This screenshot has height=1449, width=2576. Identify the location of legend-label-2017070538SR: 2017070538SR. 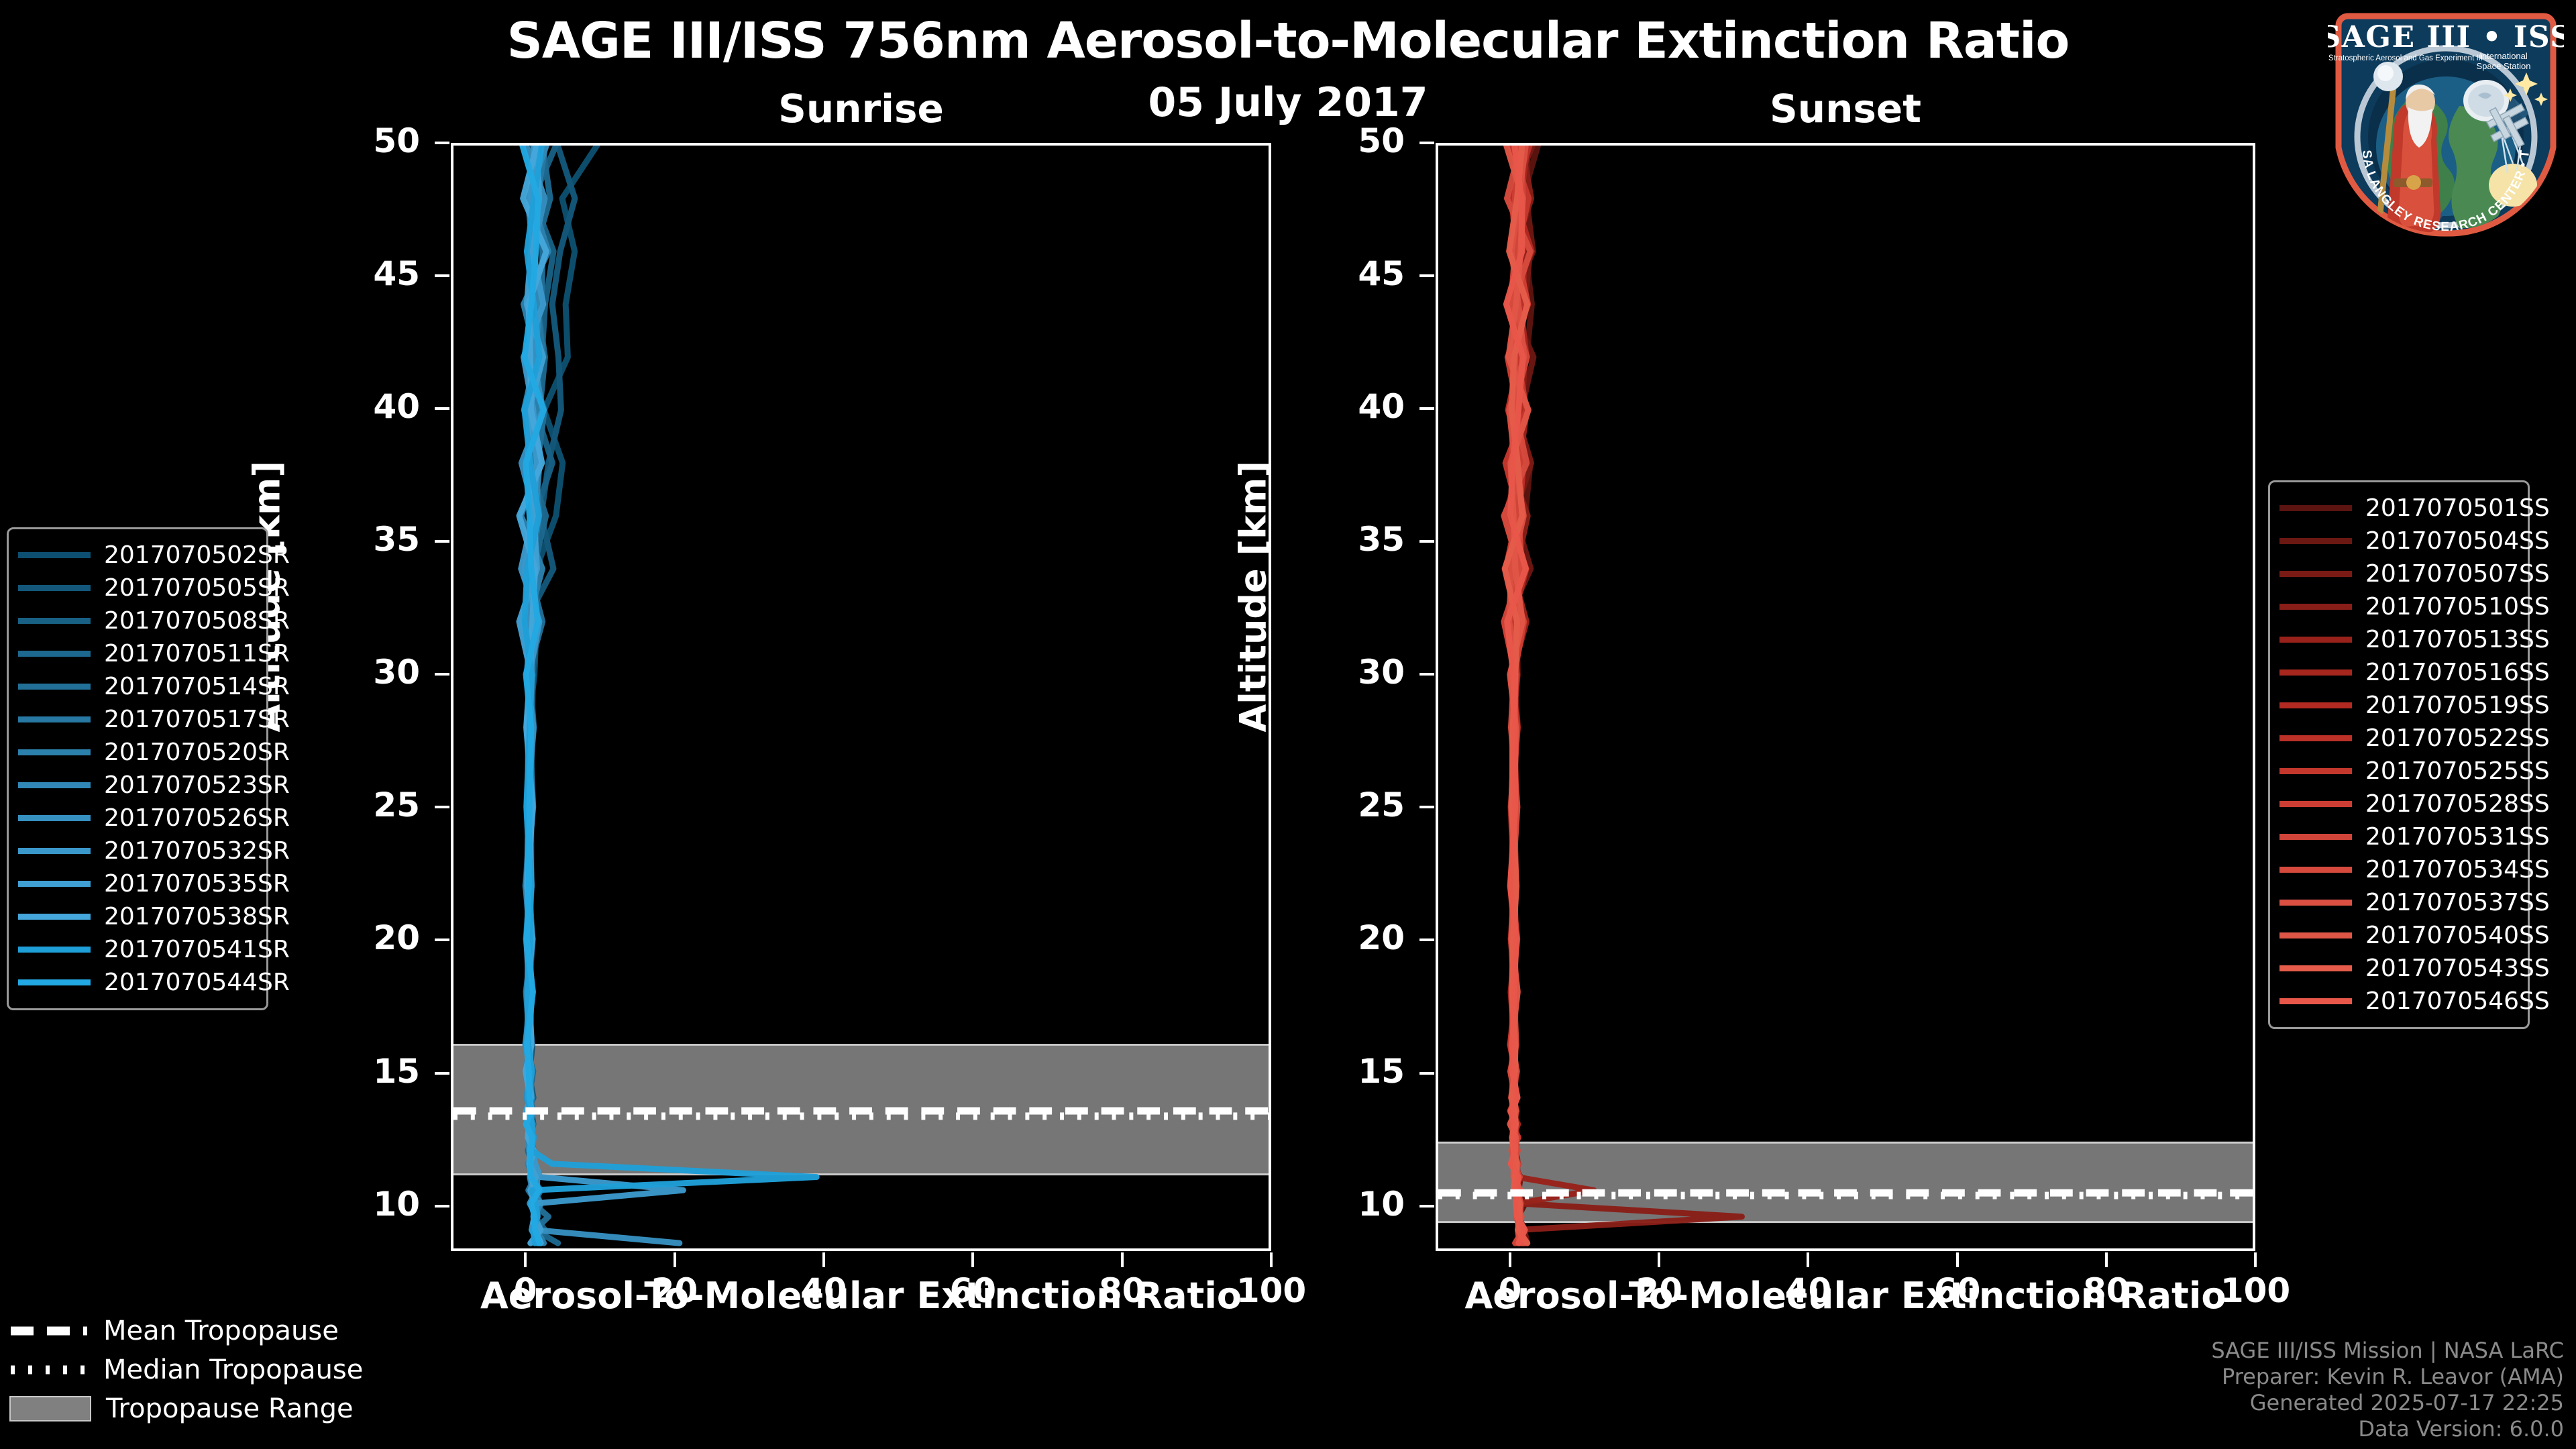
(197, 916).